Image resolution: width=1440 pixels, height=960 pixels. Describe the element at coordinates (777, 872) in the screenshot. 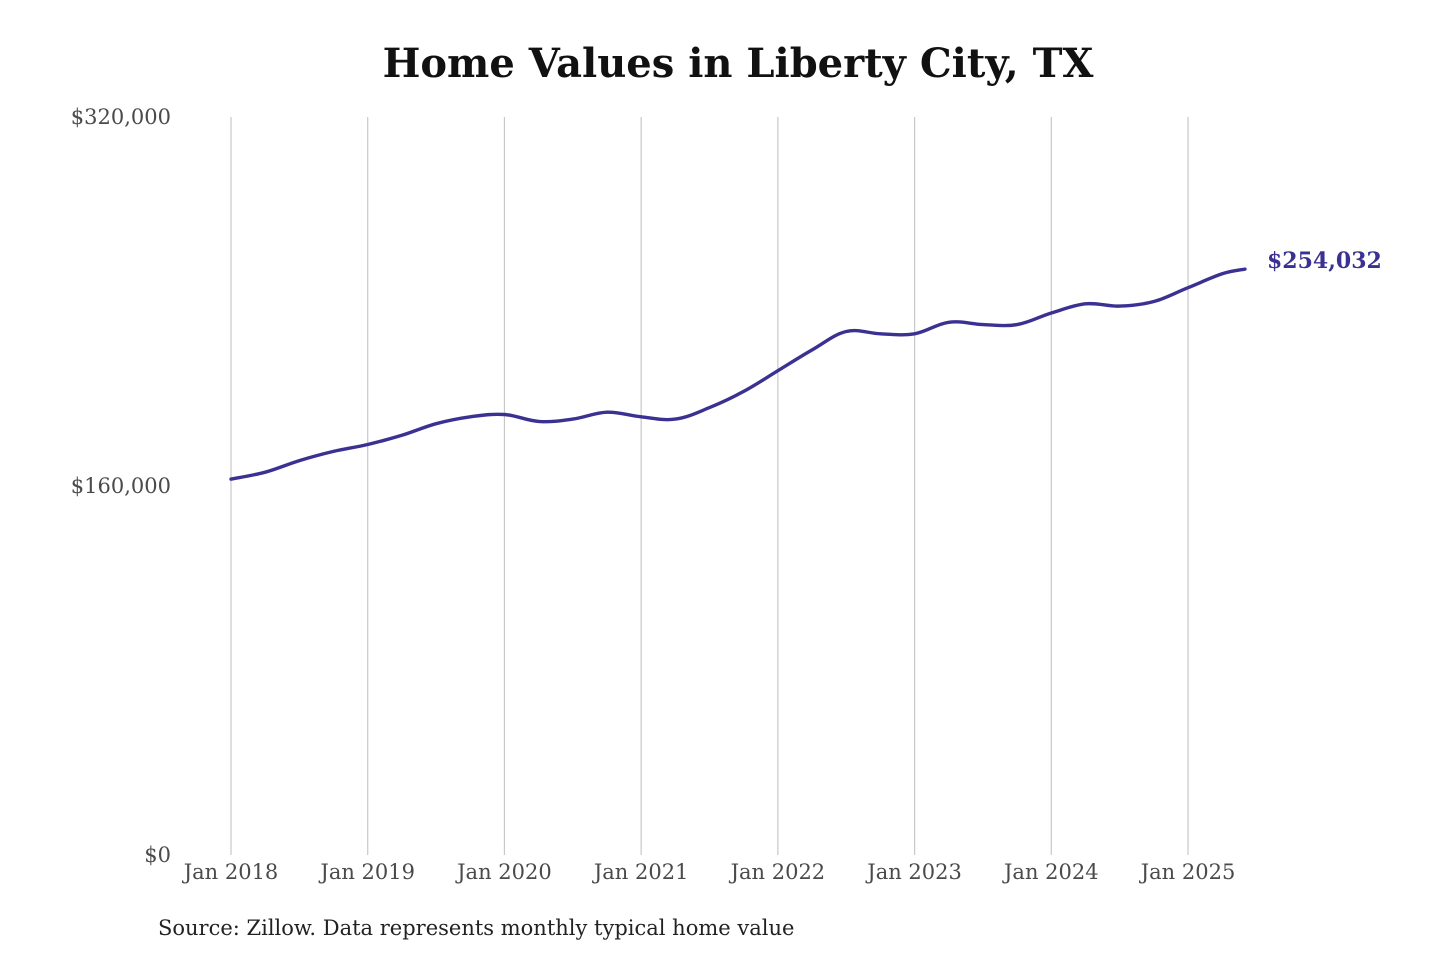

I see `x-tick-label: Jan 2022` at that location.